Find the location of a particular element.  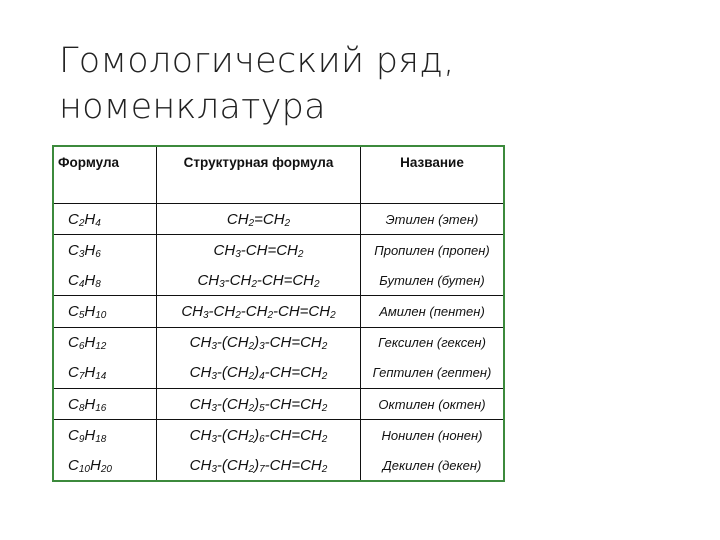

compound-name: Гексилен (гексен) is located at coordinates (432, 343).